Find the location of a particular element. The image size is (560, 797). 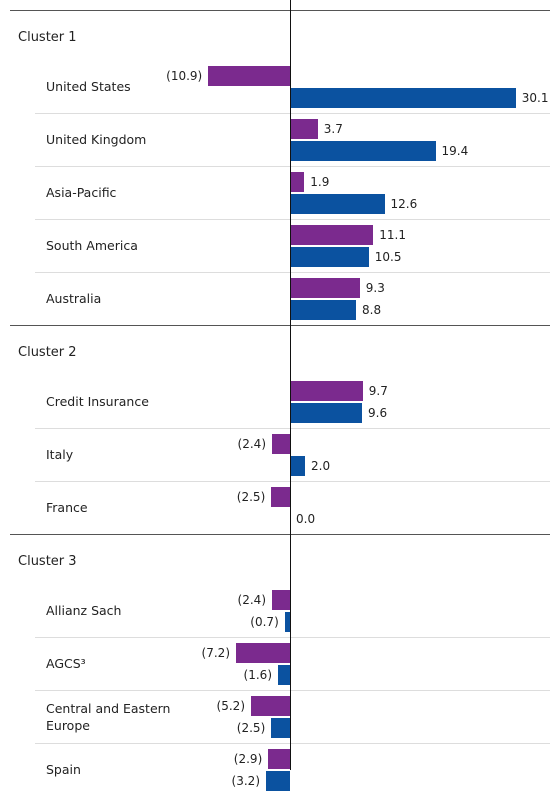

value-label: 9.7 is located at coordinates (378, 391).